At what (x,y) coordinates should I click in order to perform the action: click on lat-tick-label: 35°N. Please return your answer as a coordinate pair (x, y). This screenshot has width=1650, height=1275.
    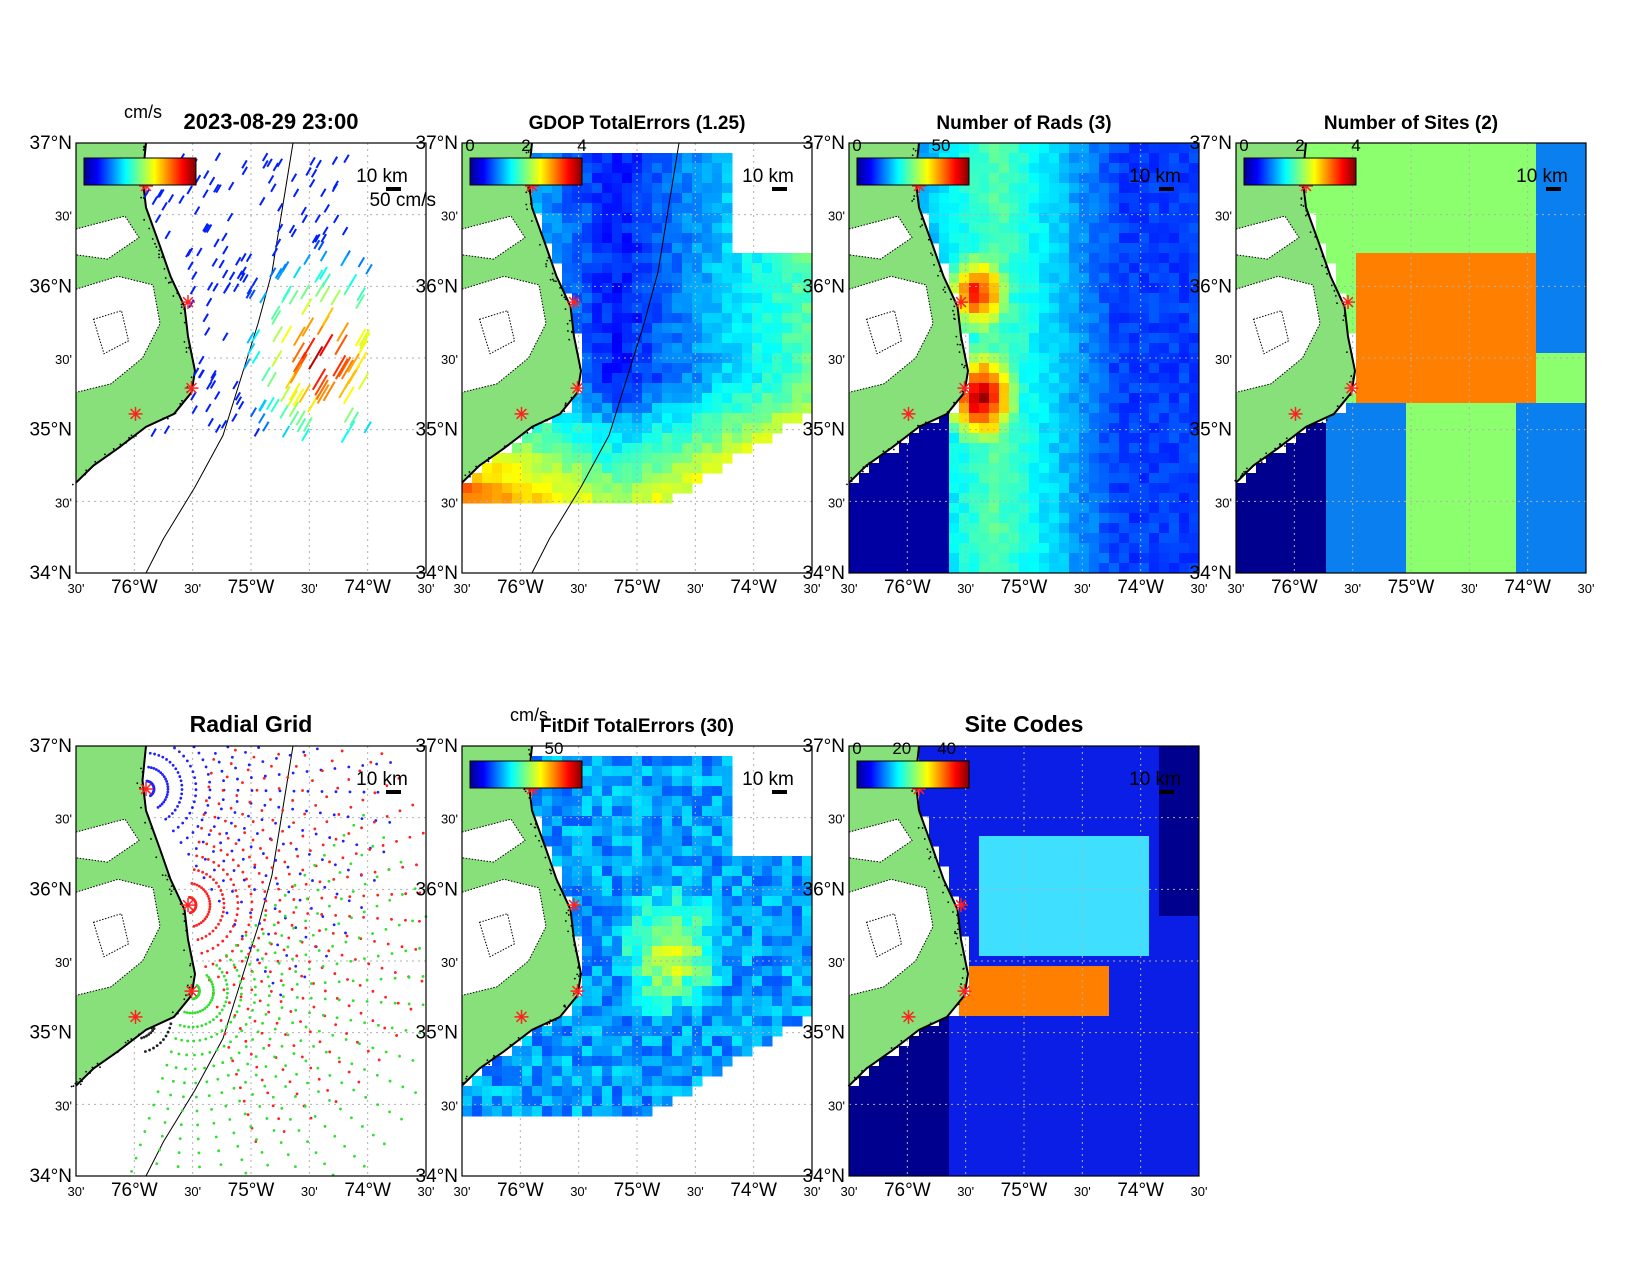
    Looking at the image, I should click on (51, 1033).